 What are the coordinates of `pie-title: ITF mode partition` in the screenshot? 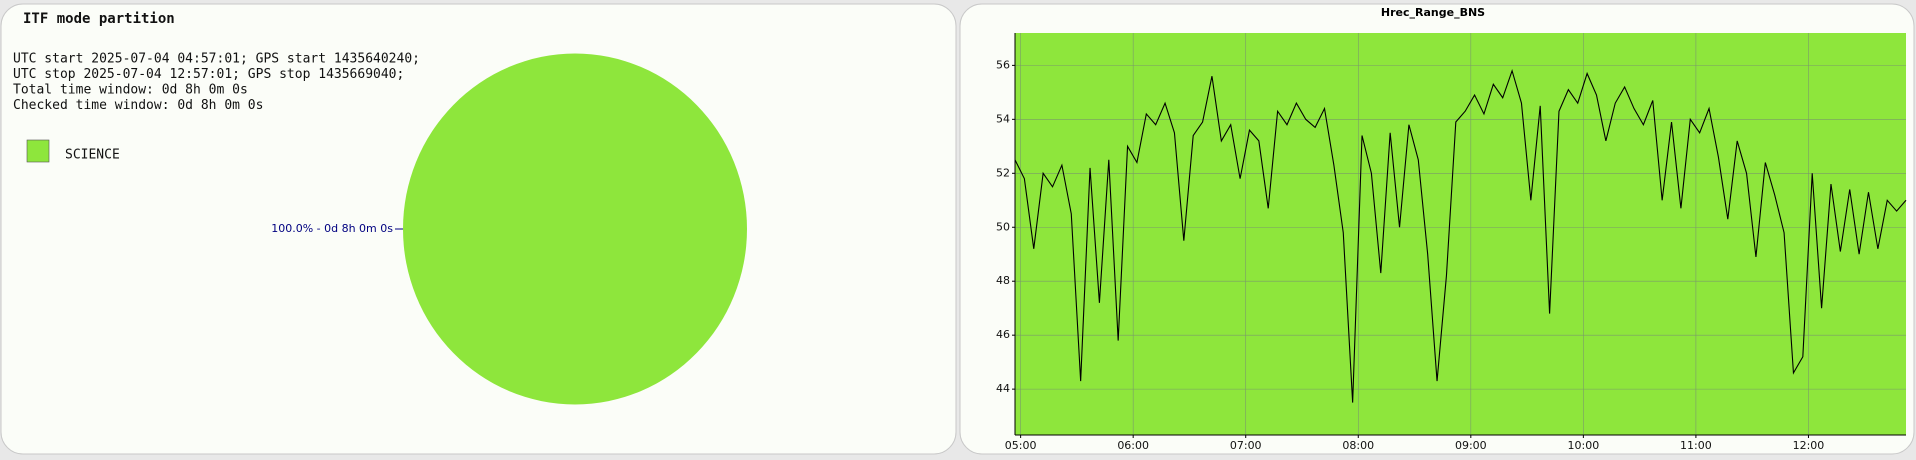 It's located at (99, 19).